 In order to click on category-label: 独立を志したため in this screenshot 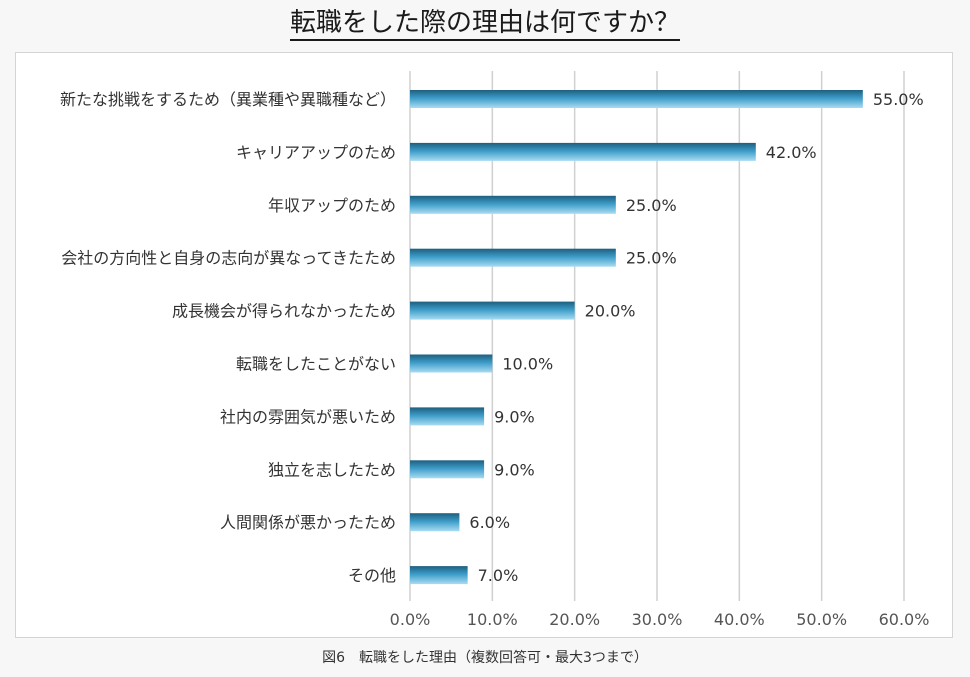, I will do `click(332, 469)`.